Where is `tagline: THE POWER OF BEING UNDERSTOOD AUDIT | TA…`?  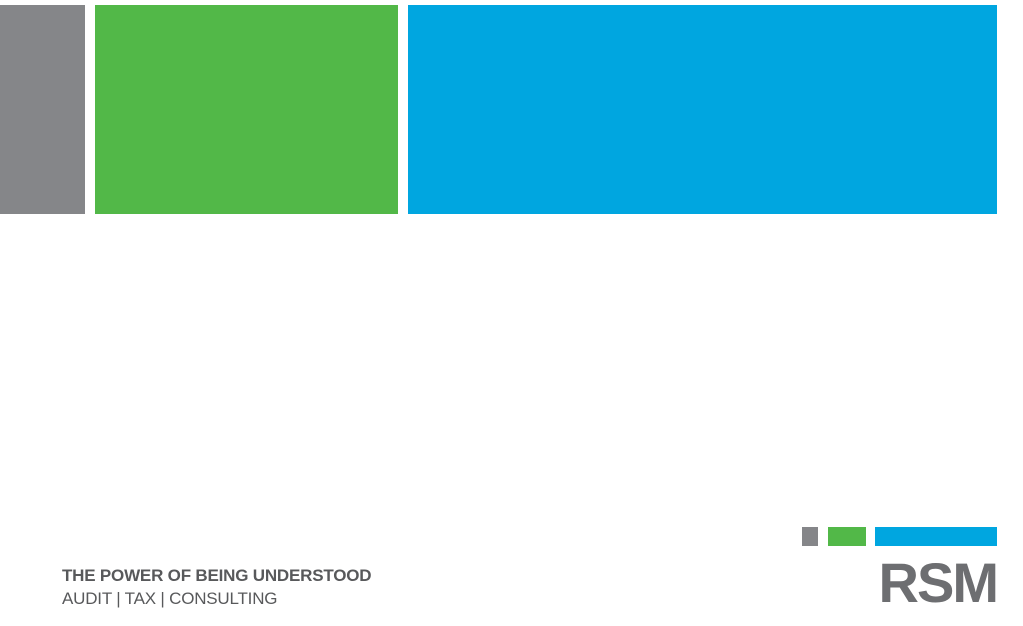 tagline: THE POWER OF BEING UNDERSTOOD AUDIT | TA… is located at coordinates (217, 587).